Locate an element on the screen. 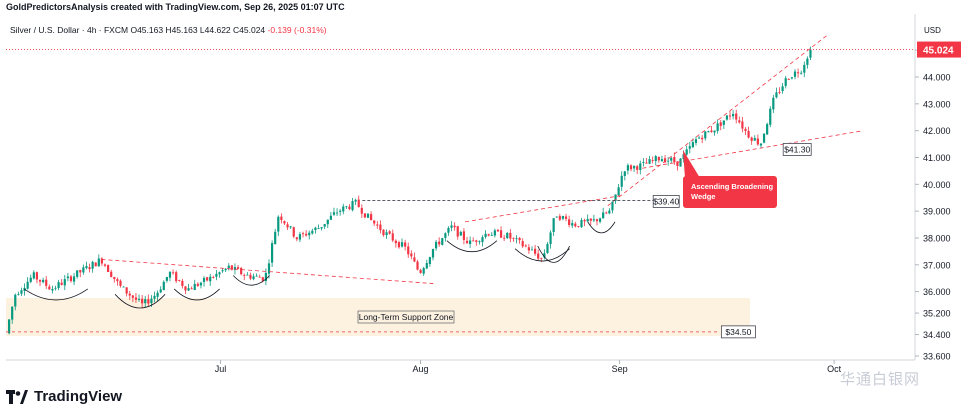 This screenshot has height=418, width=964. tradingview-logo: TradingView is located at coordinates (64, 396).